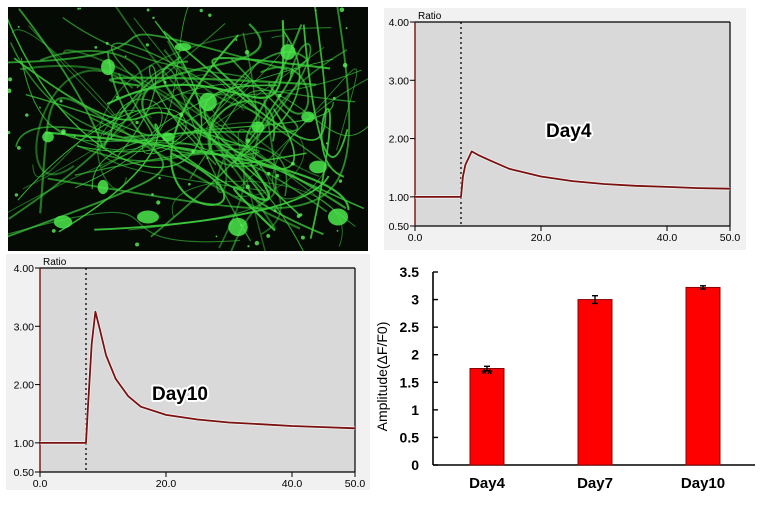 The height and width of the screenshot is (522, 768). What do you see at coordinates (703, 376) in the screenshot?
I see `bar-day10` at bounding box center [703, 376].